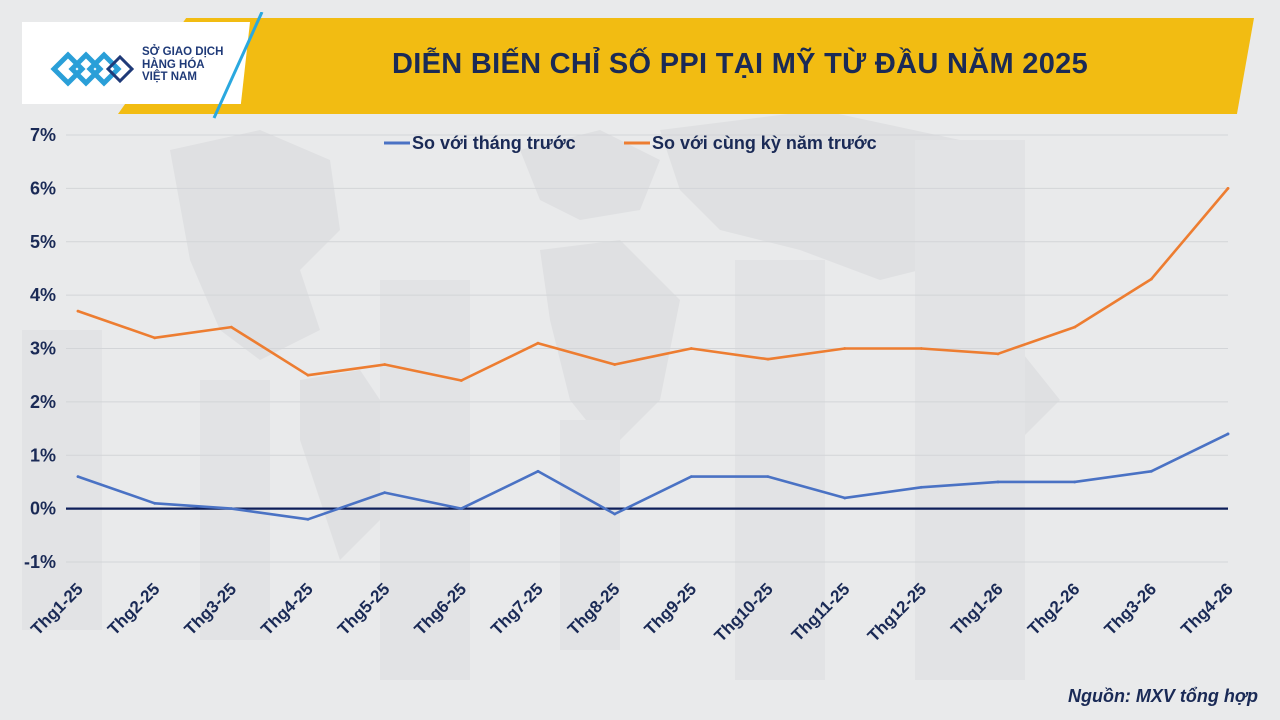 The width and height of the screenshot is (1280, 720). I want to click on x-tick-label: Thg2-25, so click(134, 609).